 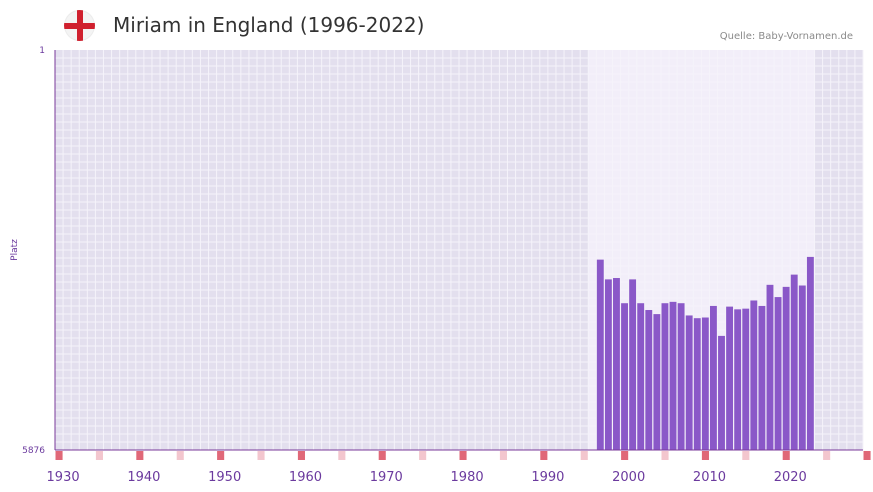 I want to click on marker-1994, so click(x=584, y=455).